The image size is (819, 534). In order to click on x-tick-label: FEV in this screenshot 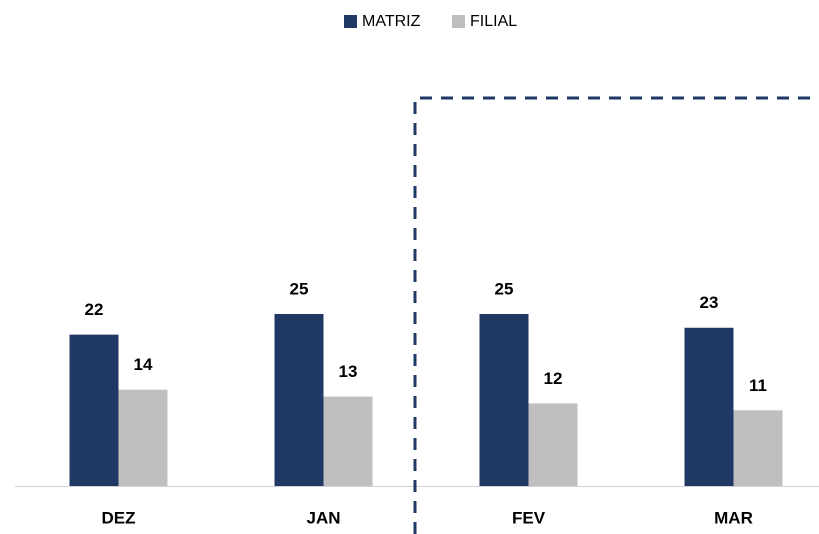, I will do `click(529, 517)`.